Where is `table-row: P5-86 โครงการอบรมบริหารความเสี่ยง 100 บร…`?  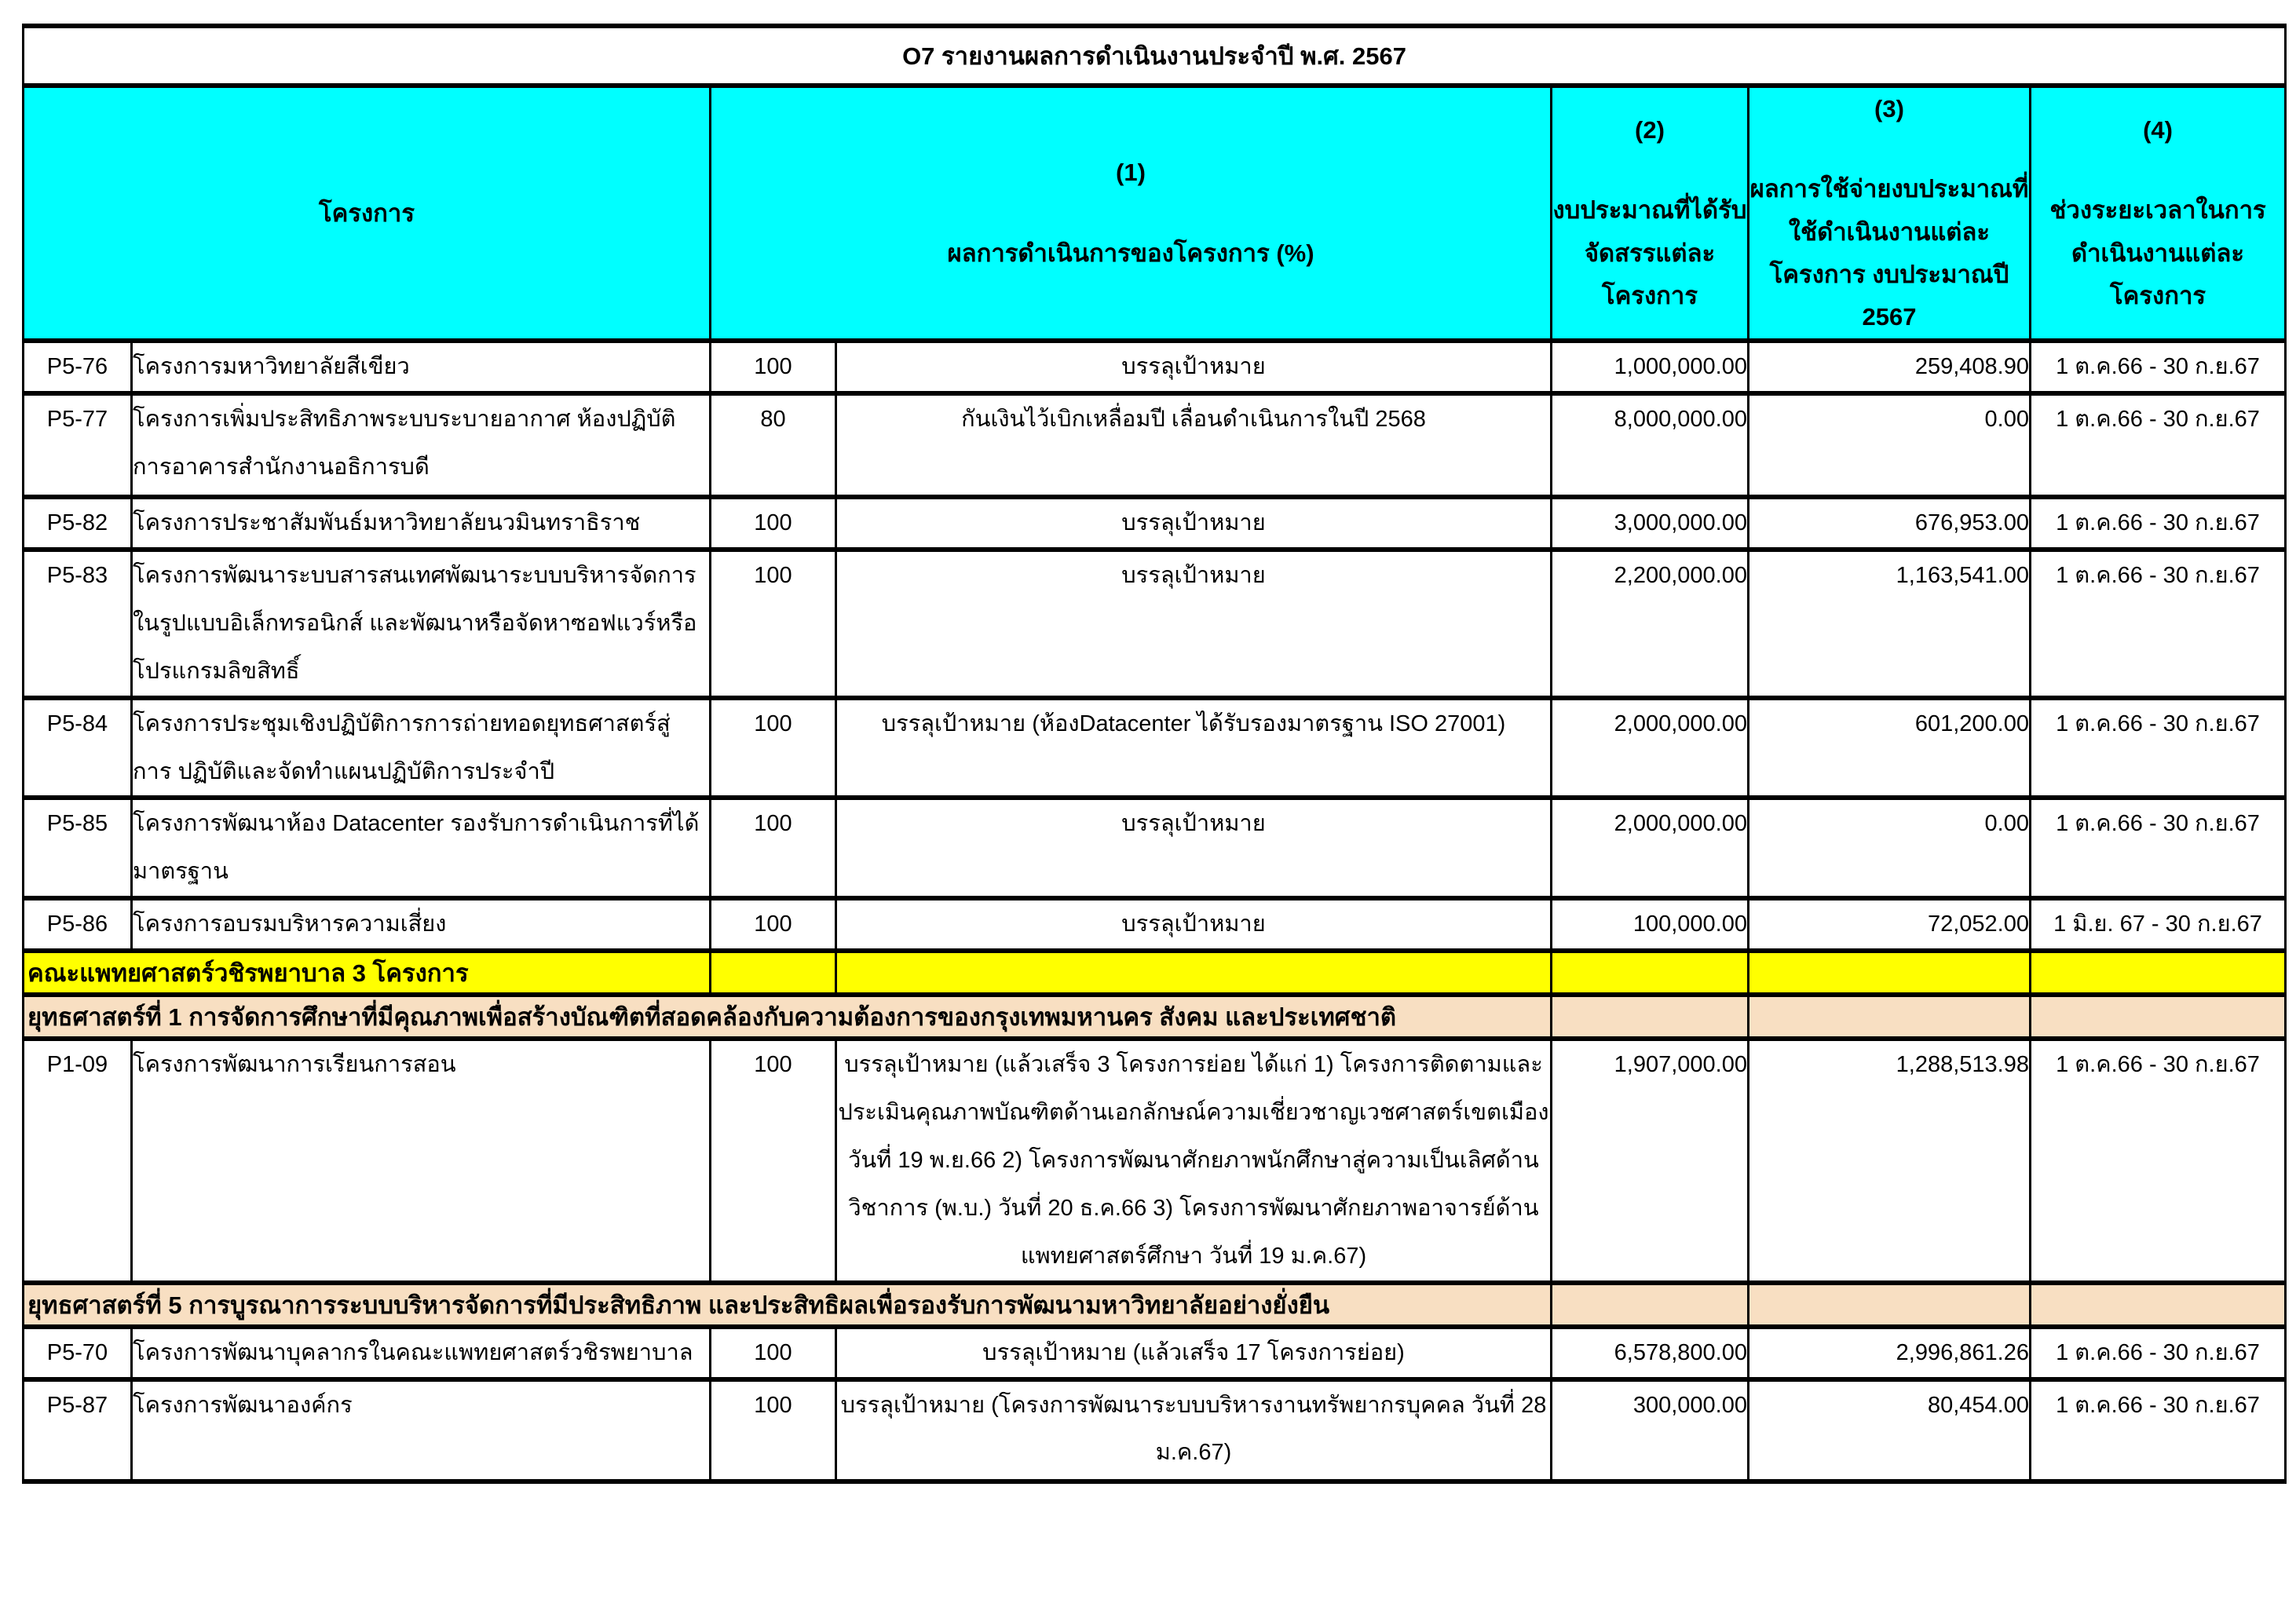
table-row: P5-86 โครงการอบรมบริหารความเสี่ยง 100 บร… is located at coordinates (1154, 925).